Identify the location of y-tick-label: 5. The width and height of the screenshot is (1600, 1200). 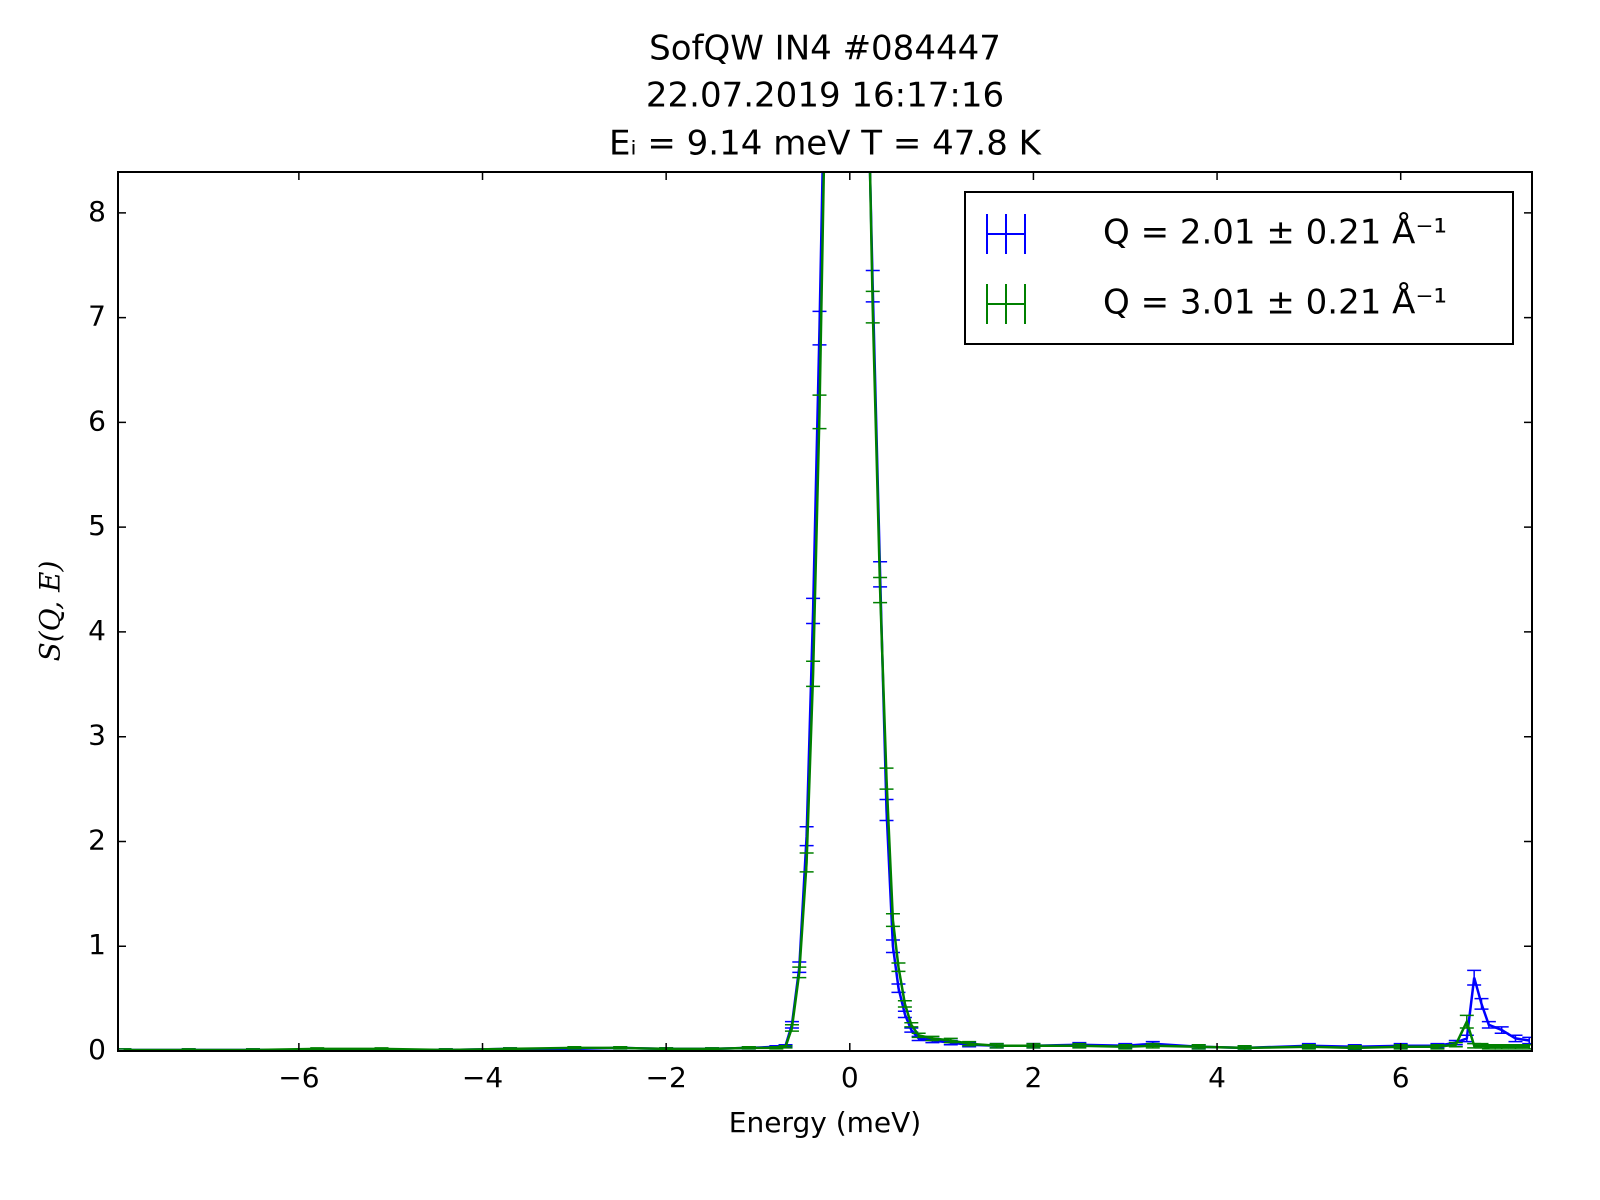
(97, 525).